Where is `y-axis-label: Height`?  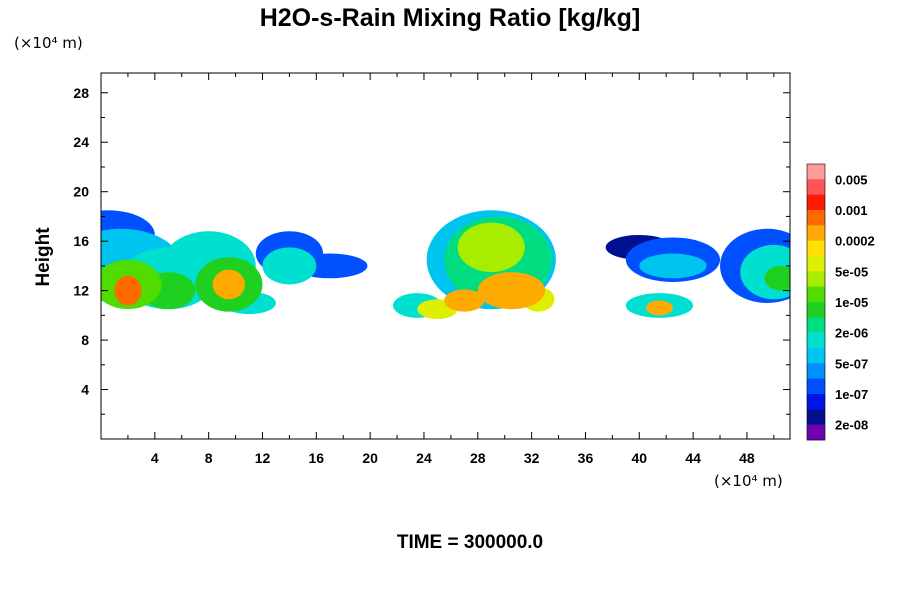 y-axis-label: Height is located at coordinates (43, 257).